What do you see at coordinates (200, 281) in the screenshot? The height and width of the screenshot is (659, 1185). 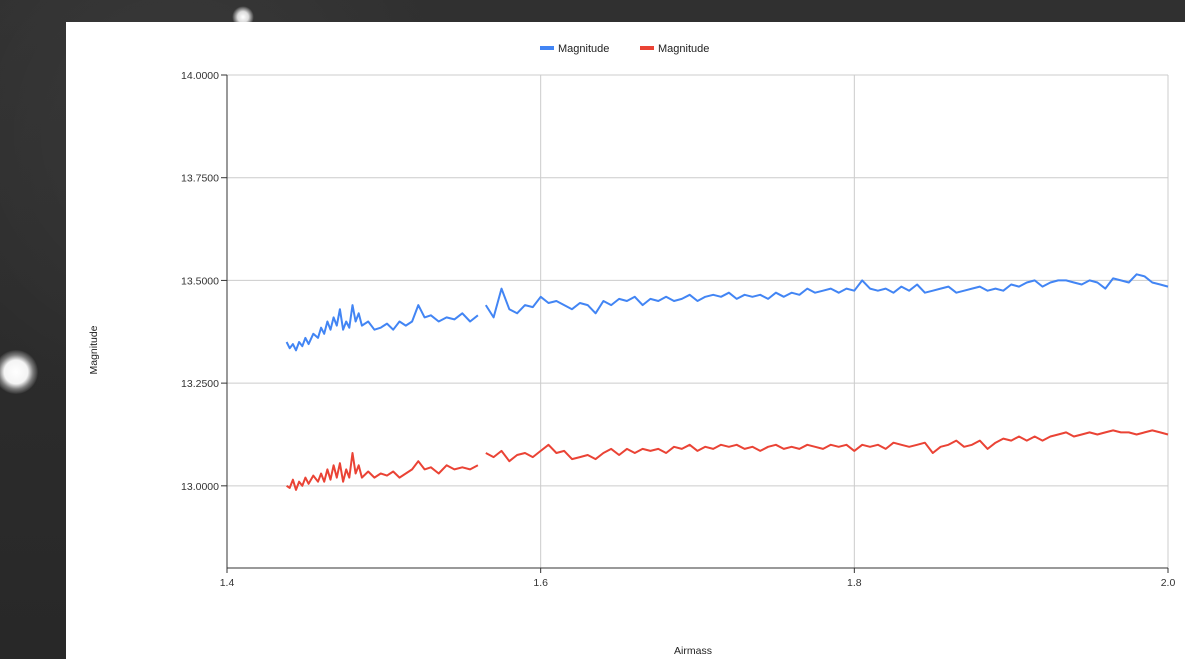 I see `y-tick-label: 13.5000` at bounding box center [200, 281].